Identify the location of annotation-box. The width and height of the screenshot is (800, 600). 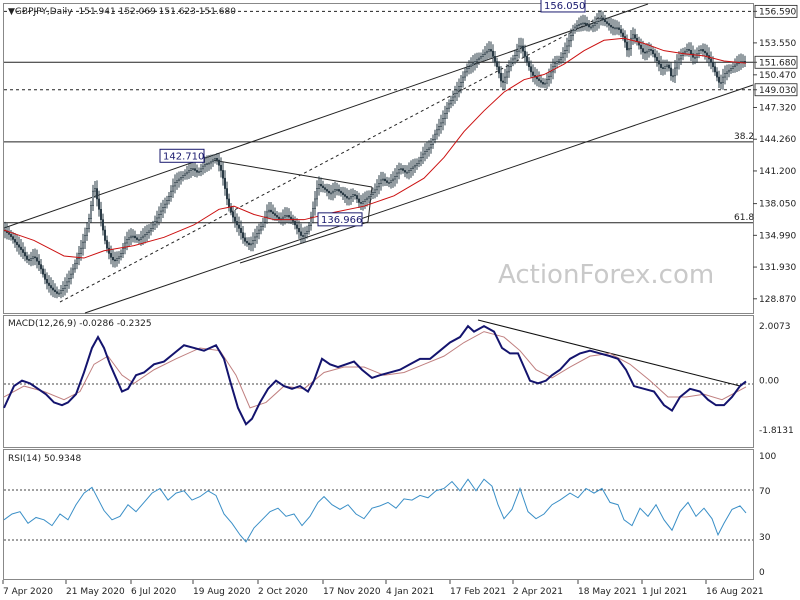
(182, 155).